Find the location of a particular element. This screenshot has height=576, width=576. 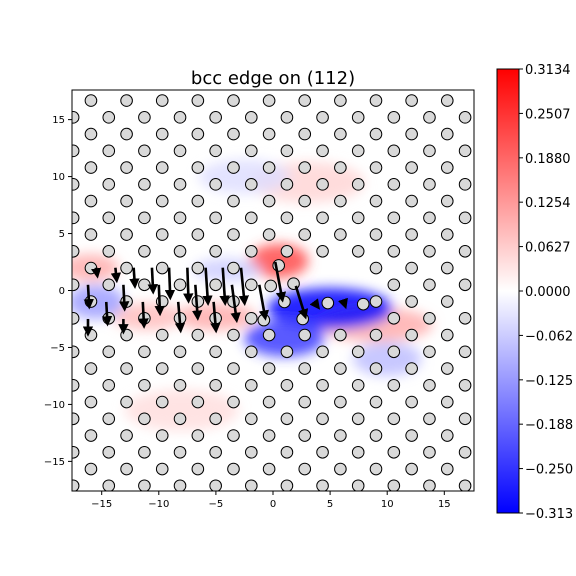

colorbar-tick-label: 0.0627 is located at coordinates (548, 248).